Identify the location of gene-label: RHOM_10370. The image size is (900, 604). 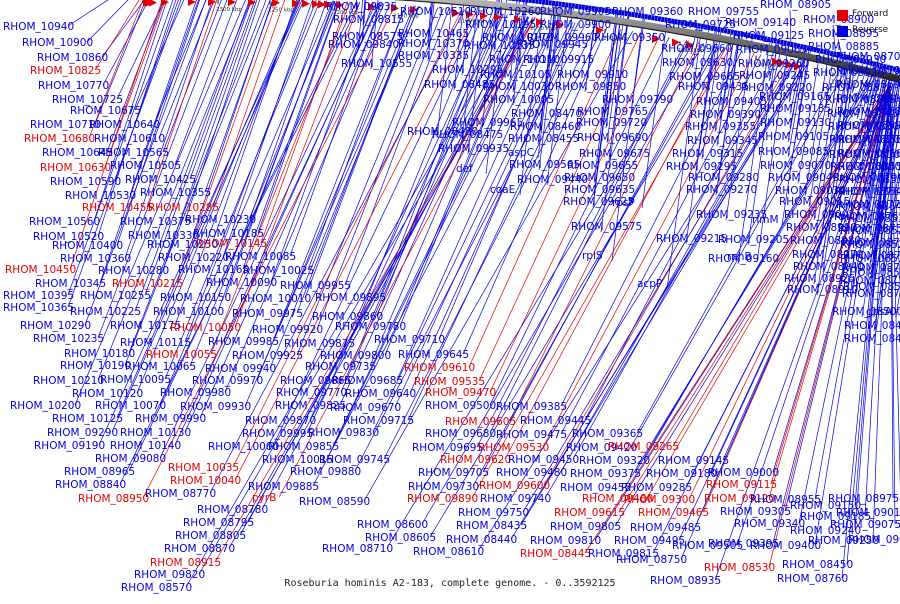
(433, 44).